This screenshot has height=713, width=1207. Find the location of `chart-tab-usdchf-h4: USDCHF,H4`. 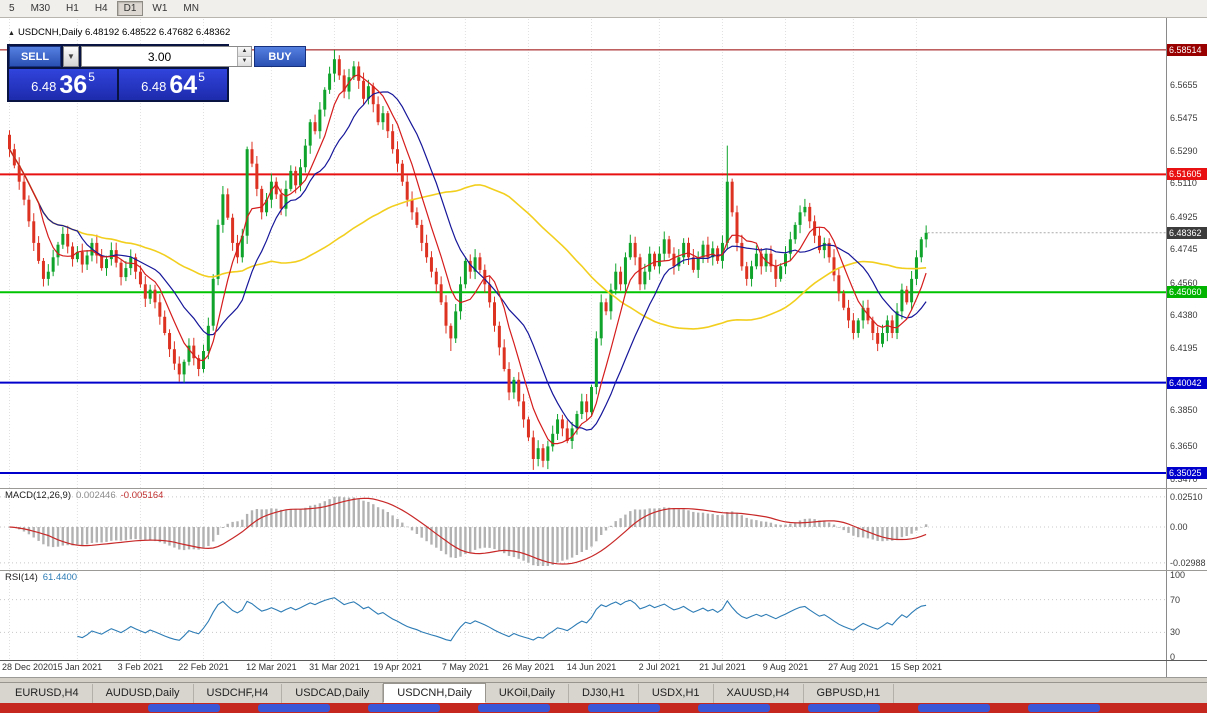

chart-tab-usdchf-h4: USDCHF,H4 is located at coordinates (238, 693).